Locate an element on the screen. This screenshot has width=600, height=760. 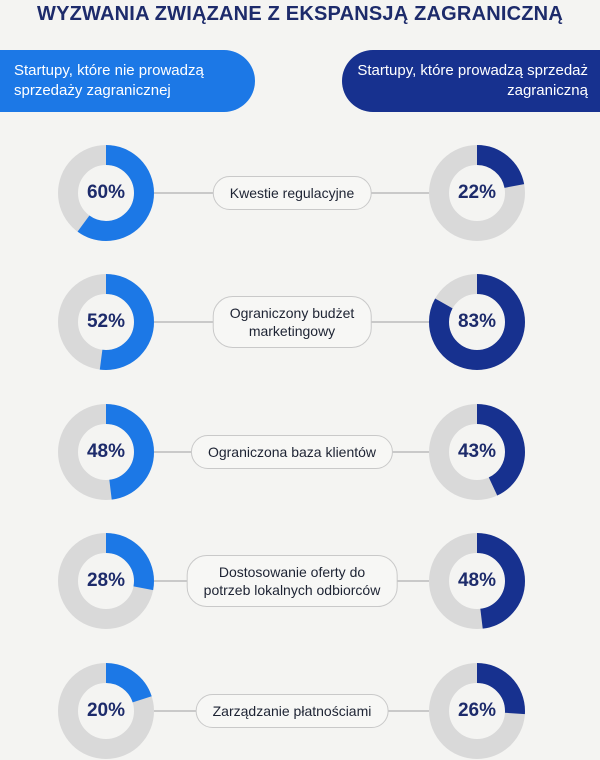
percent-label-right: 83% is located at coordinates (477, 321).